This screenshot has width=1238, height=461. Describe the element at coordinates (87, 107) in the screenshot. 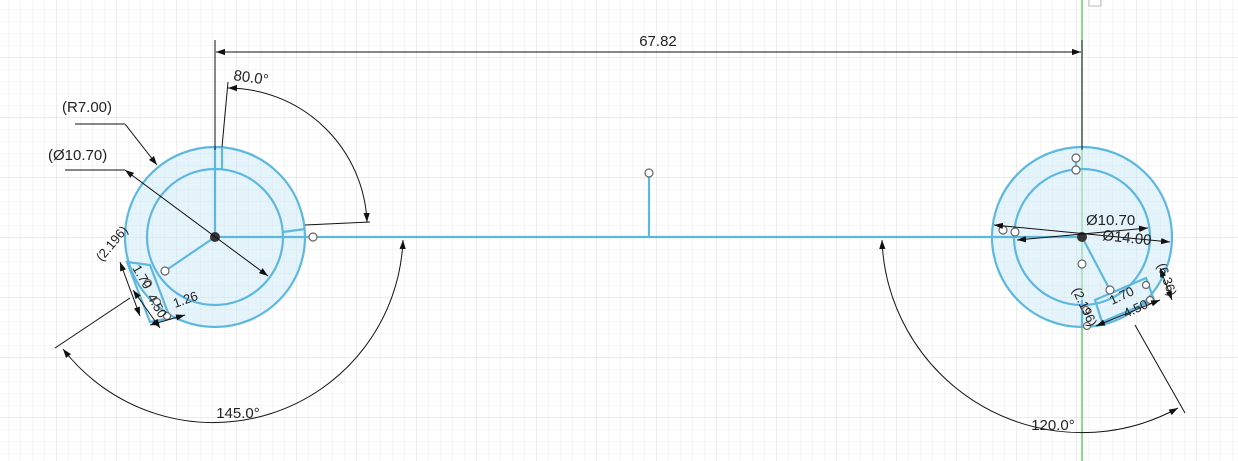

I see `left-radius-label: (R7.00)` at that location.